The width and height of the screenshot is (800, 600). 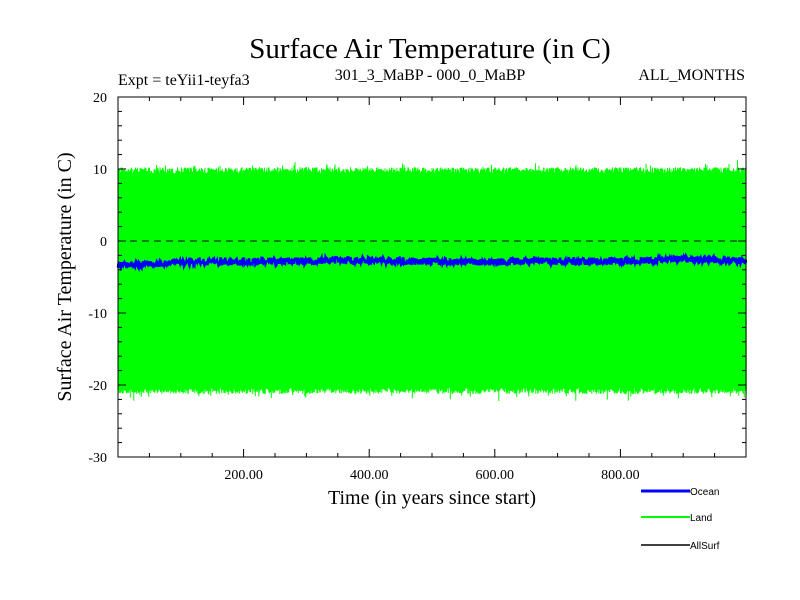 What do you see at coordinates (100, 98) in the screenshot?
I see `y-tick-label: 20` at bounding box center [100, 98].